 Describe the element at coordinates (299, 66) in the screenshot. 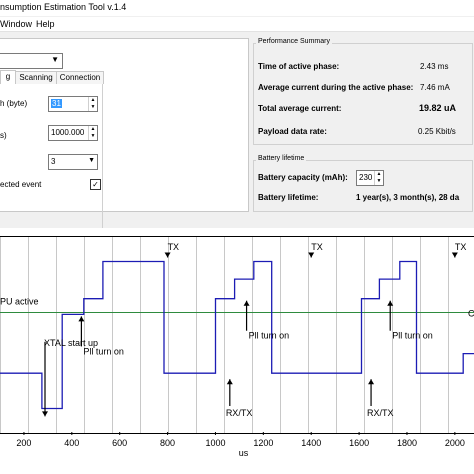

I see `active-time-label: Time of active phase:` at that location.